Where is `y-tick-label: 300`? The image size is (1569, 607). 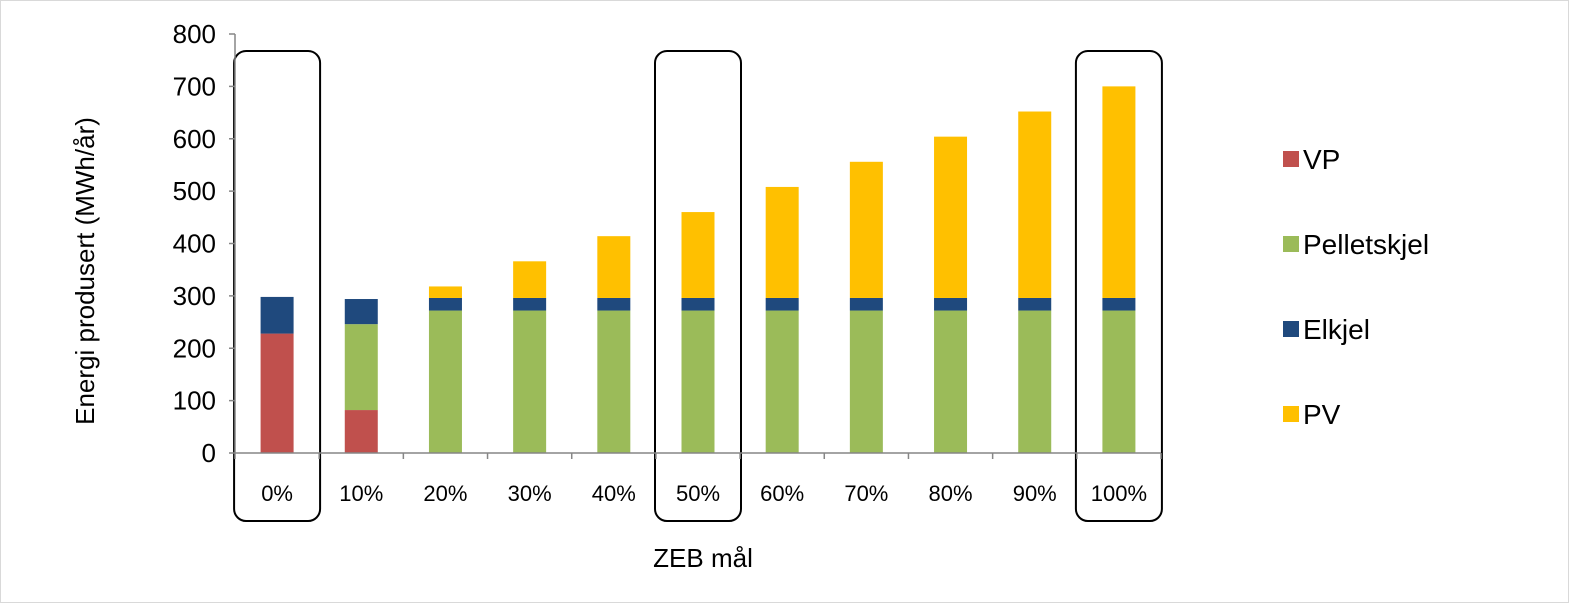
y-tick-label: 300 is located at coordinates (194, 296).